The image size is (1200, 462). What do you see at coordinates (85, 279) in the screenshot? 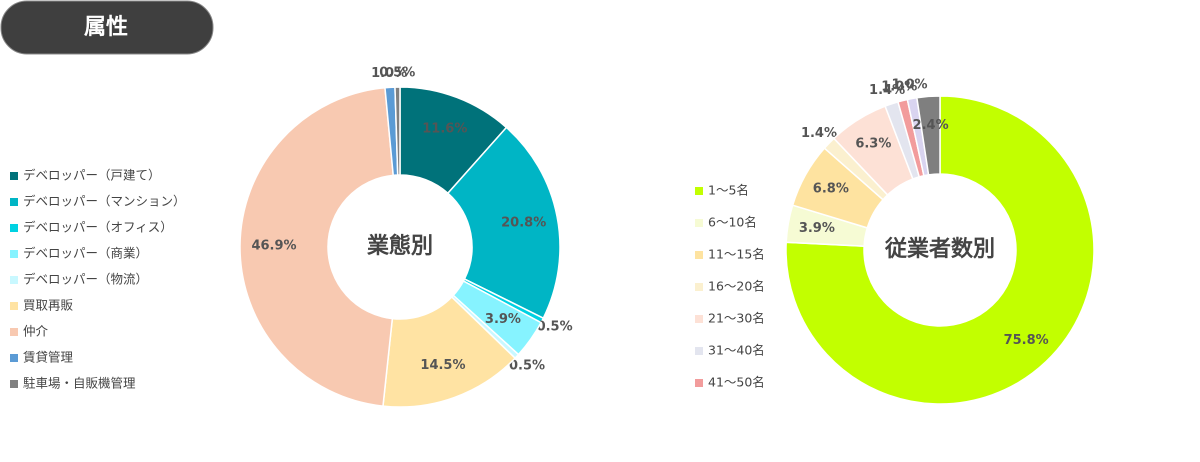
I see `legend-label: デベロッパー（物流）` at bounding box center [85, 279].